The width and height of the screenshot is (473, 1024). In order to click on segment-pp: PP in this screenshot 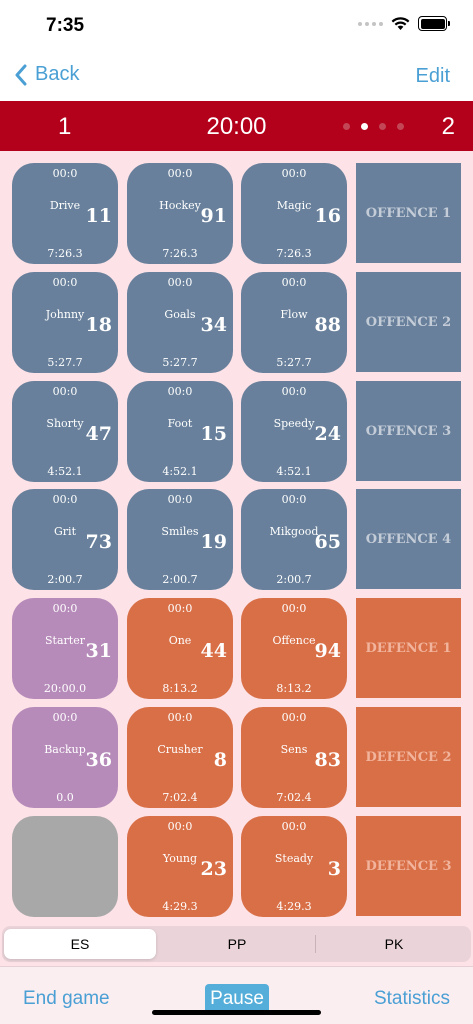, I will do `click(237, 944)`.